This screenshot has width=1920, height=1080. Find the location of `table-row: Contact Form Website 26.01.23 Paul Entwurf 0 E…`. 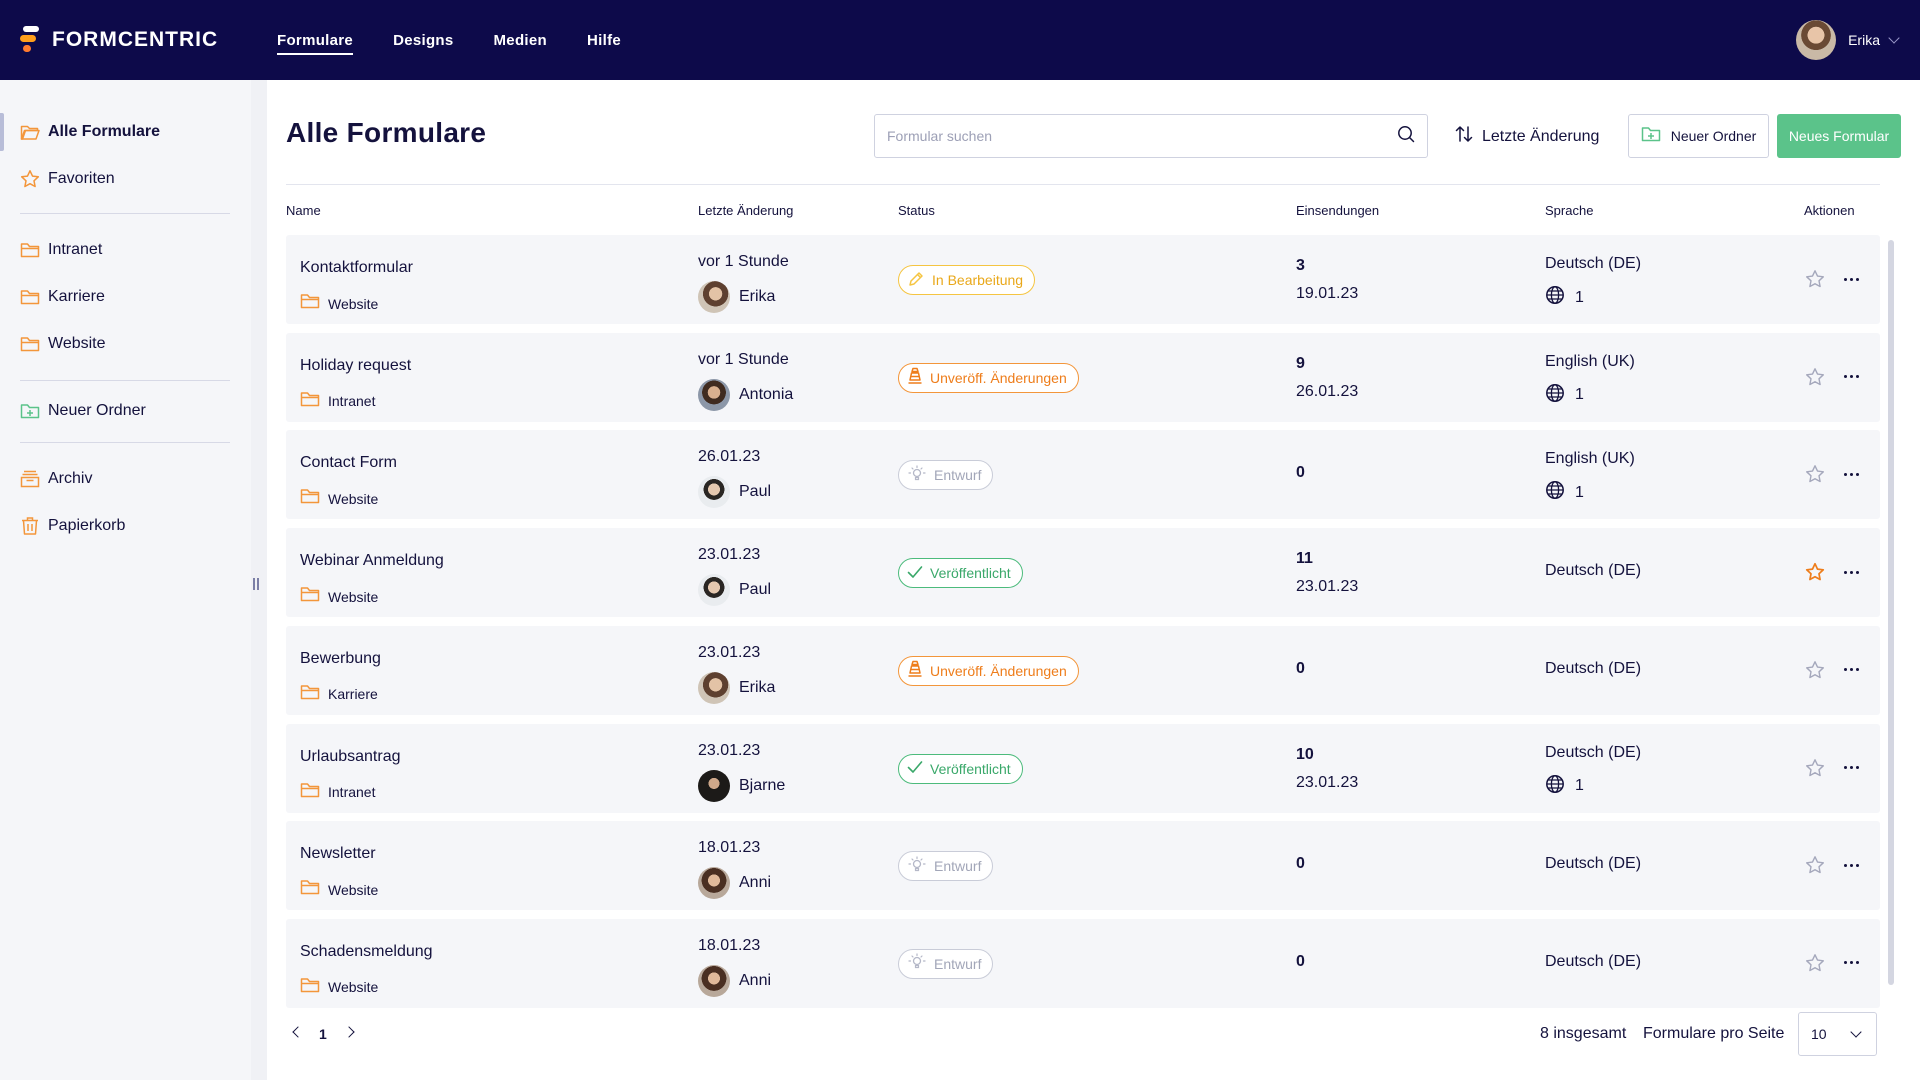

table-row: Contact Form Website 26.01.23 Paul Entwurf 0 E… is located at coordinates (1083, 475).